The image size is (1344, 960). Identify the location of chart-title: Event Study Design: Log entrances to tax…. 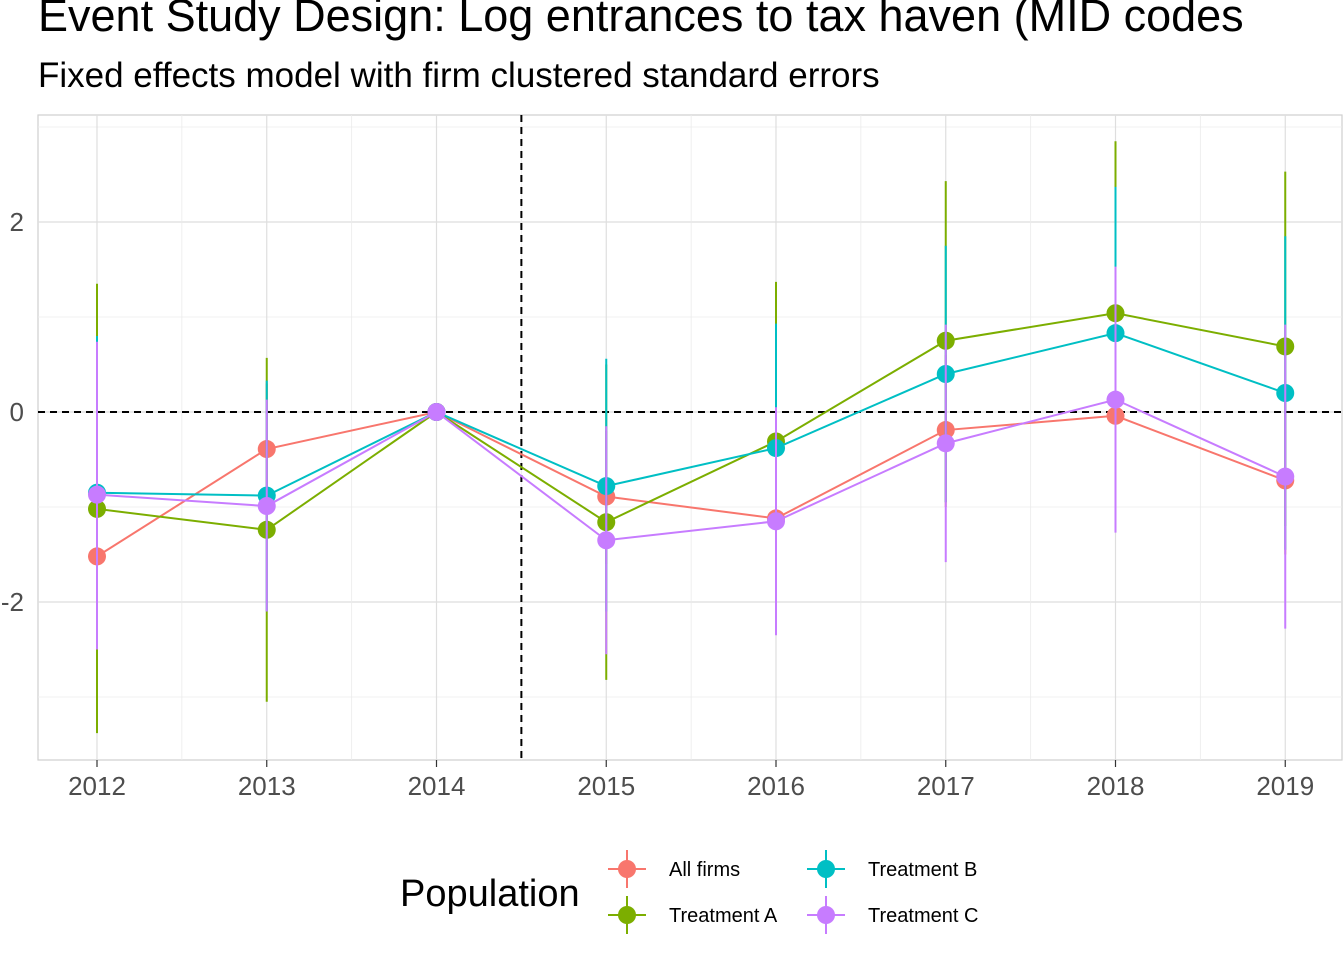
(641, 20).